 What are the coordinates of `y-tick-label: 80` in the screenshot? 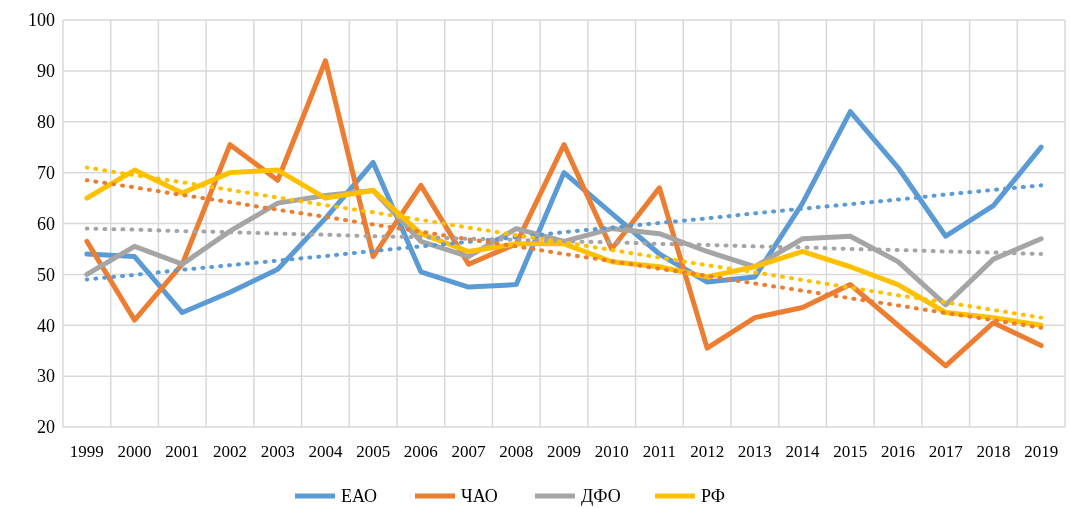 It's located at (46, 122).